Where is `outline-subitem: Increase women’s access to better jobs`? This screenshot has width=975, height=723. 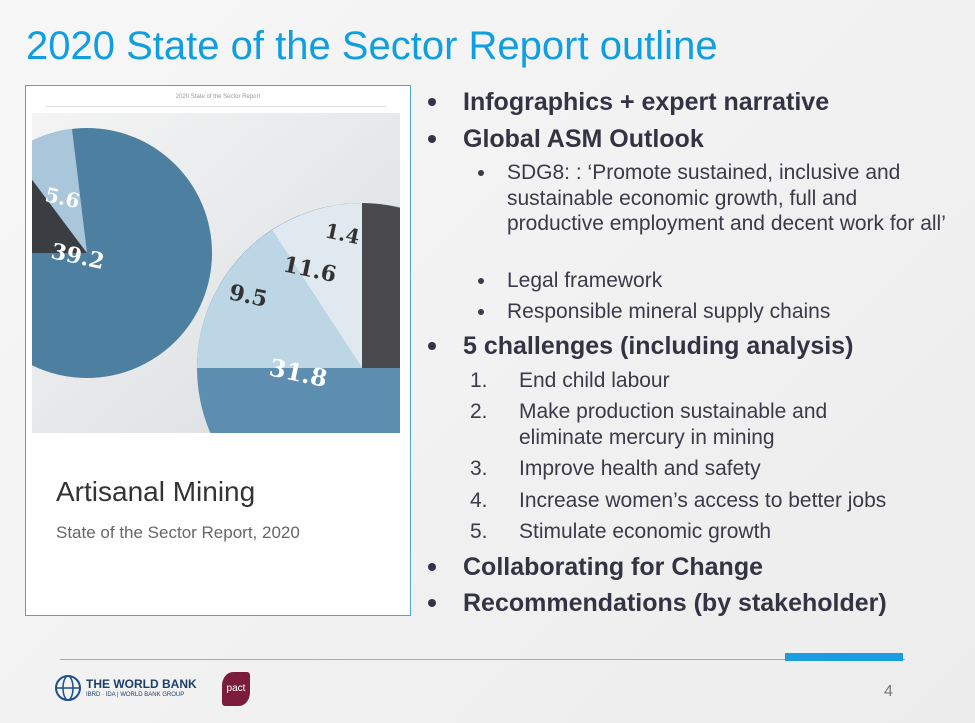 outline-subitem: Increase women’s access to better jobs is located at coordinates (703, 500).